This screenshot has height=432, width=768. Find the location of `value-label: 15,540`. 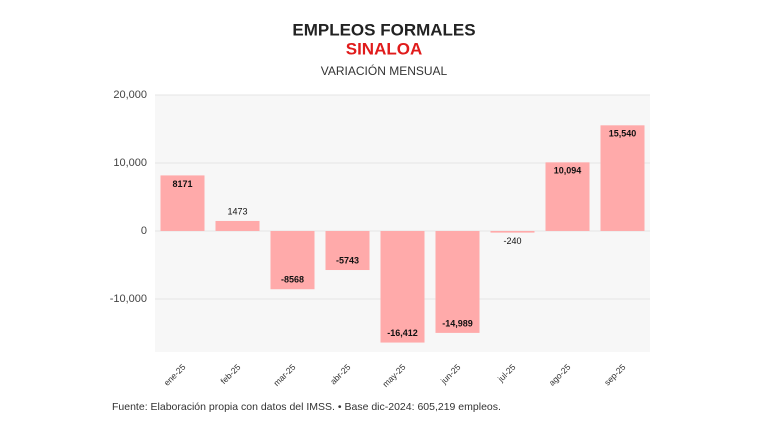

value-label: 15,540 is located at coordinates (623, 134).